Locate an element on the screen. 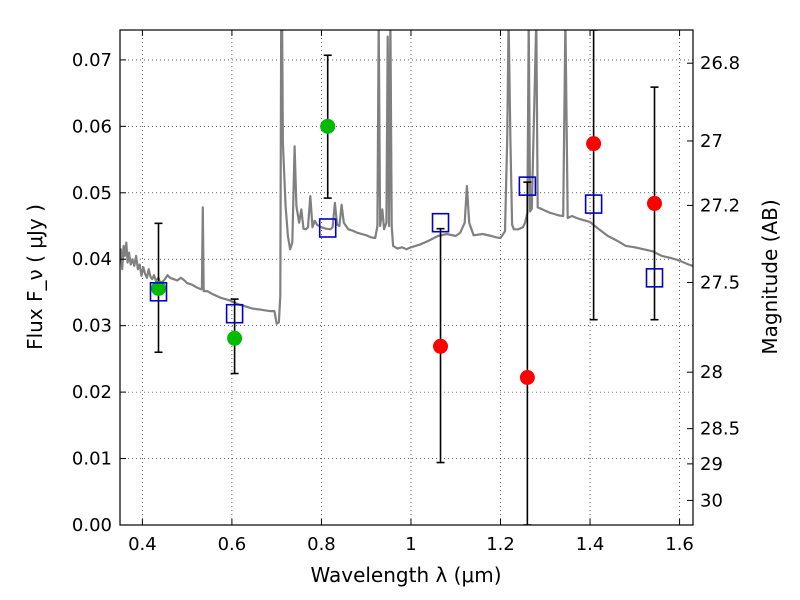 Image resolution: width=800 pixels, height=600 pixels. x-tick-label: 1.6 is located at coordinates (679, 544).